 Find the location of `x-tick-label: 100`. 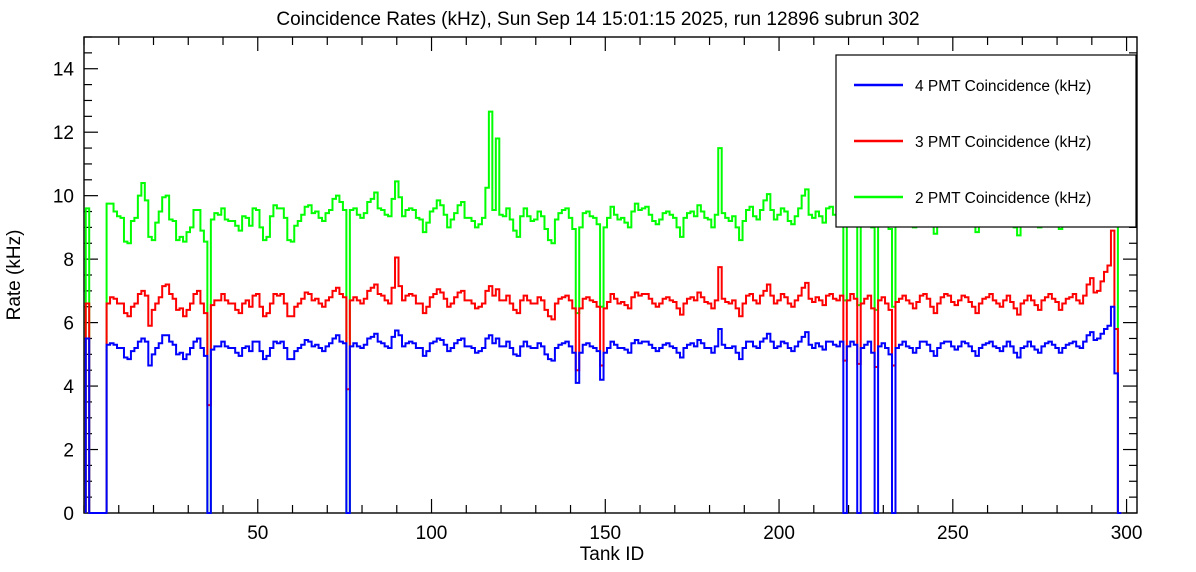

x-tick-label: 100 is located at coordinates (432, 533).